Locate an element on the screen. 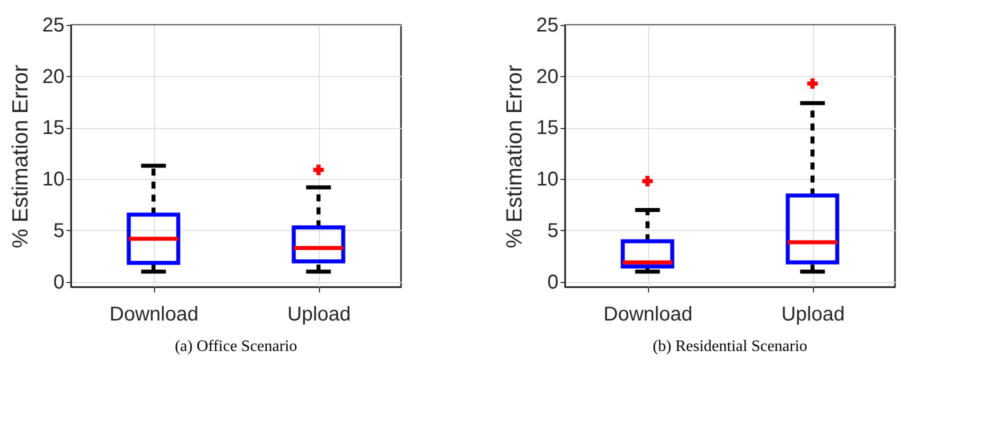  text: (a) Office Scenario is located at coordinates (236, 346).